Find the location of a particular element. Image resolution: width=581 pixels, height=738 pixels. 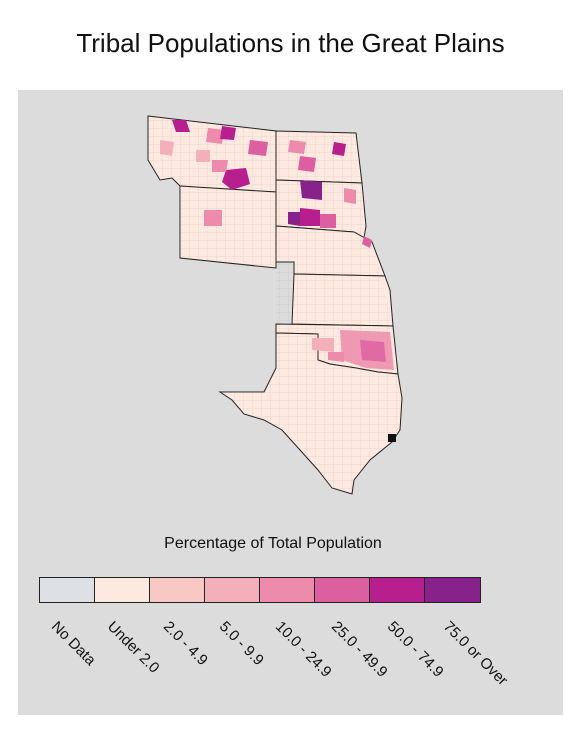

legend-swatch-50-74.9 is located at coordinates (397, 590).